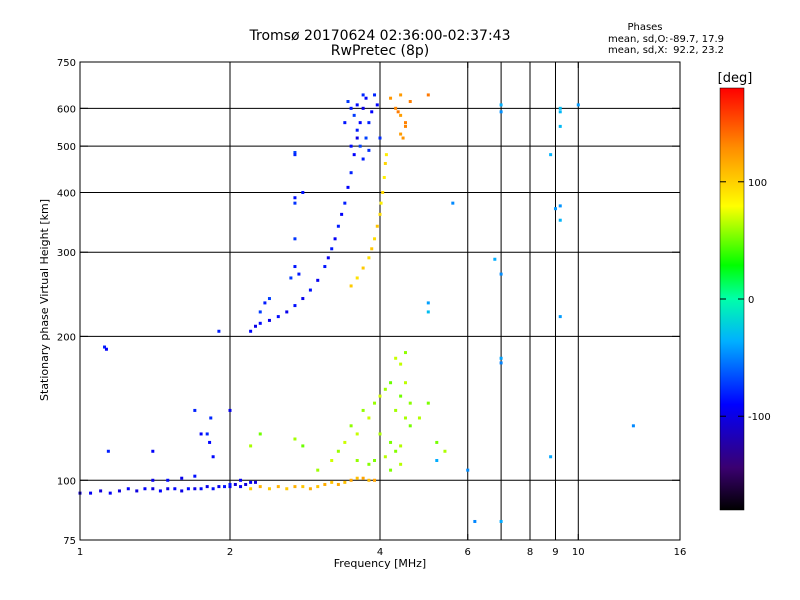  What do you see at coordinates (644, 27) in the screenshot?
I see `legend-title: Phases` at bounding box center [644, 27].